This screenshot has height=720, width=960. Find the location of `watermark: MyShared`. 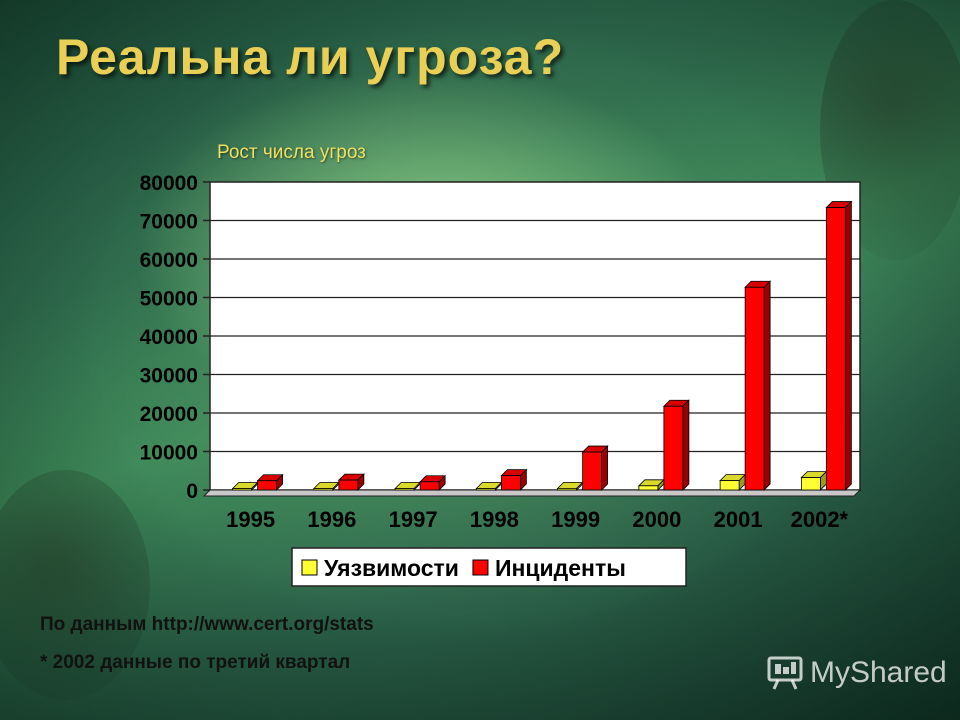

watermark: MyShared is located at coordinates (856, 673).